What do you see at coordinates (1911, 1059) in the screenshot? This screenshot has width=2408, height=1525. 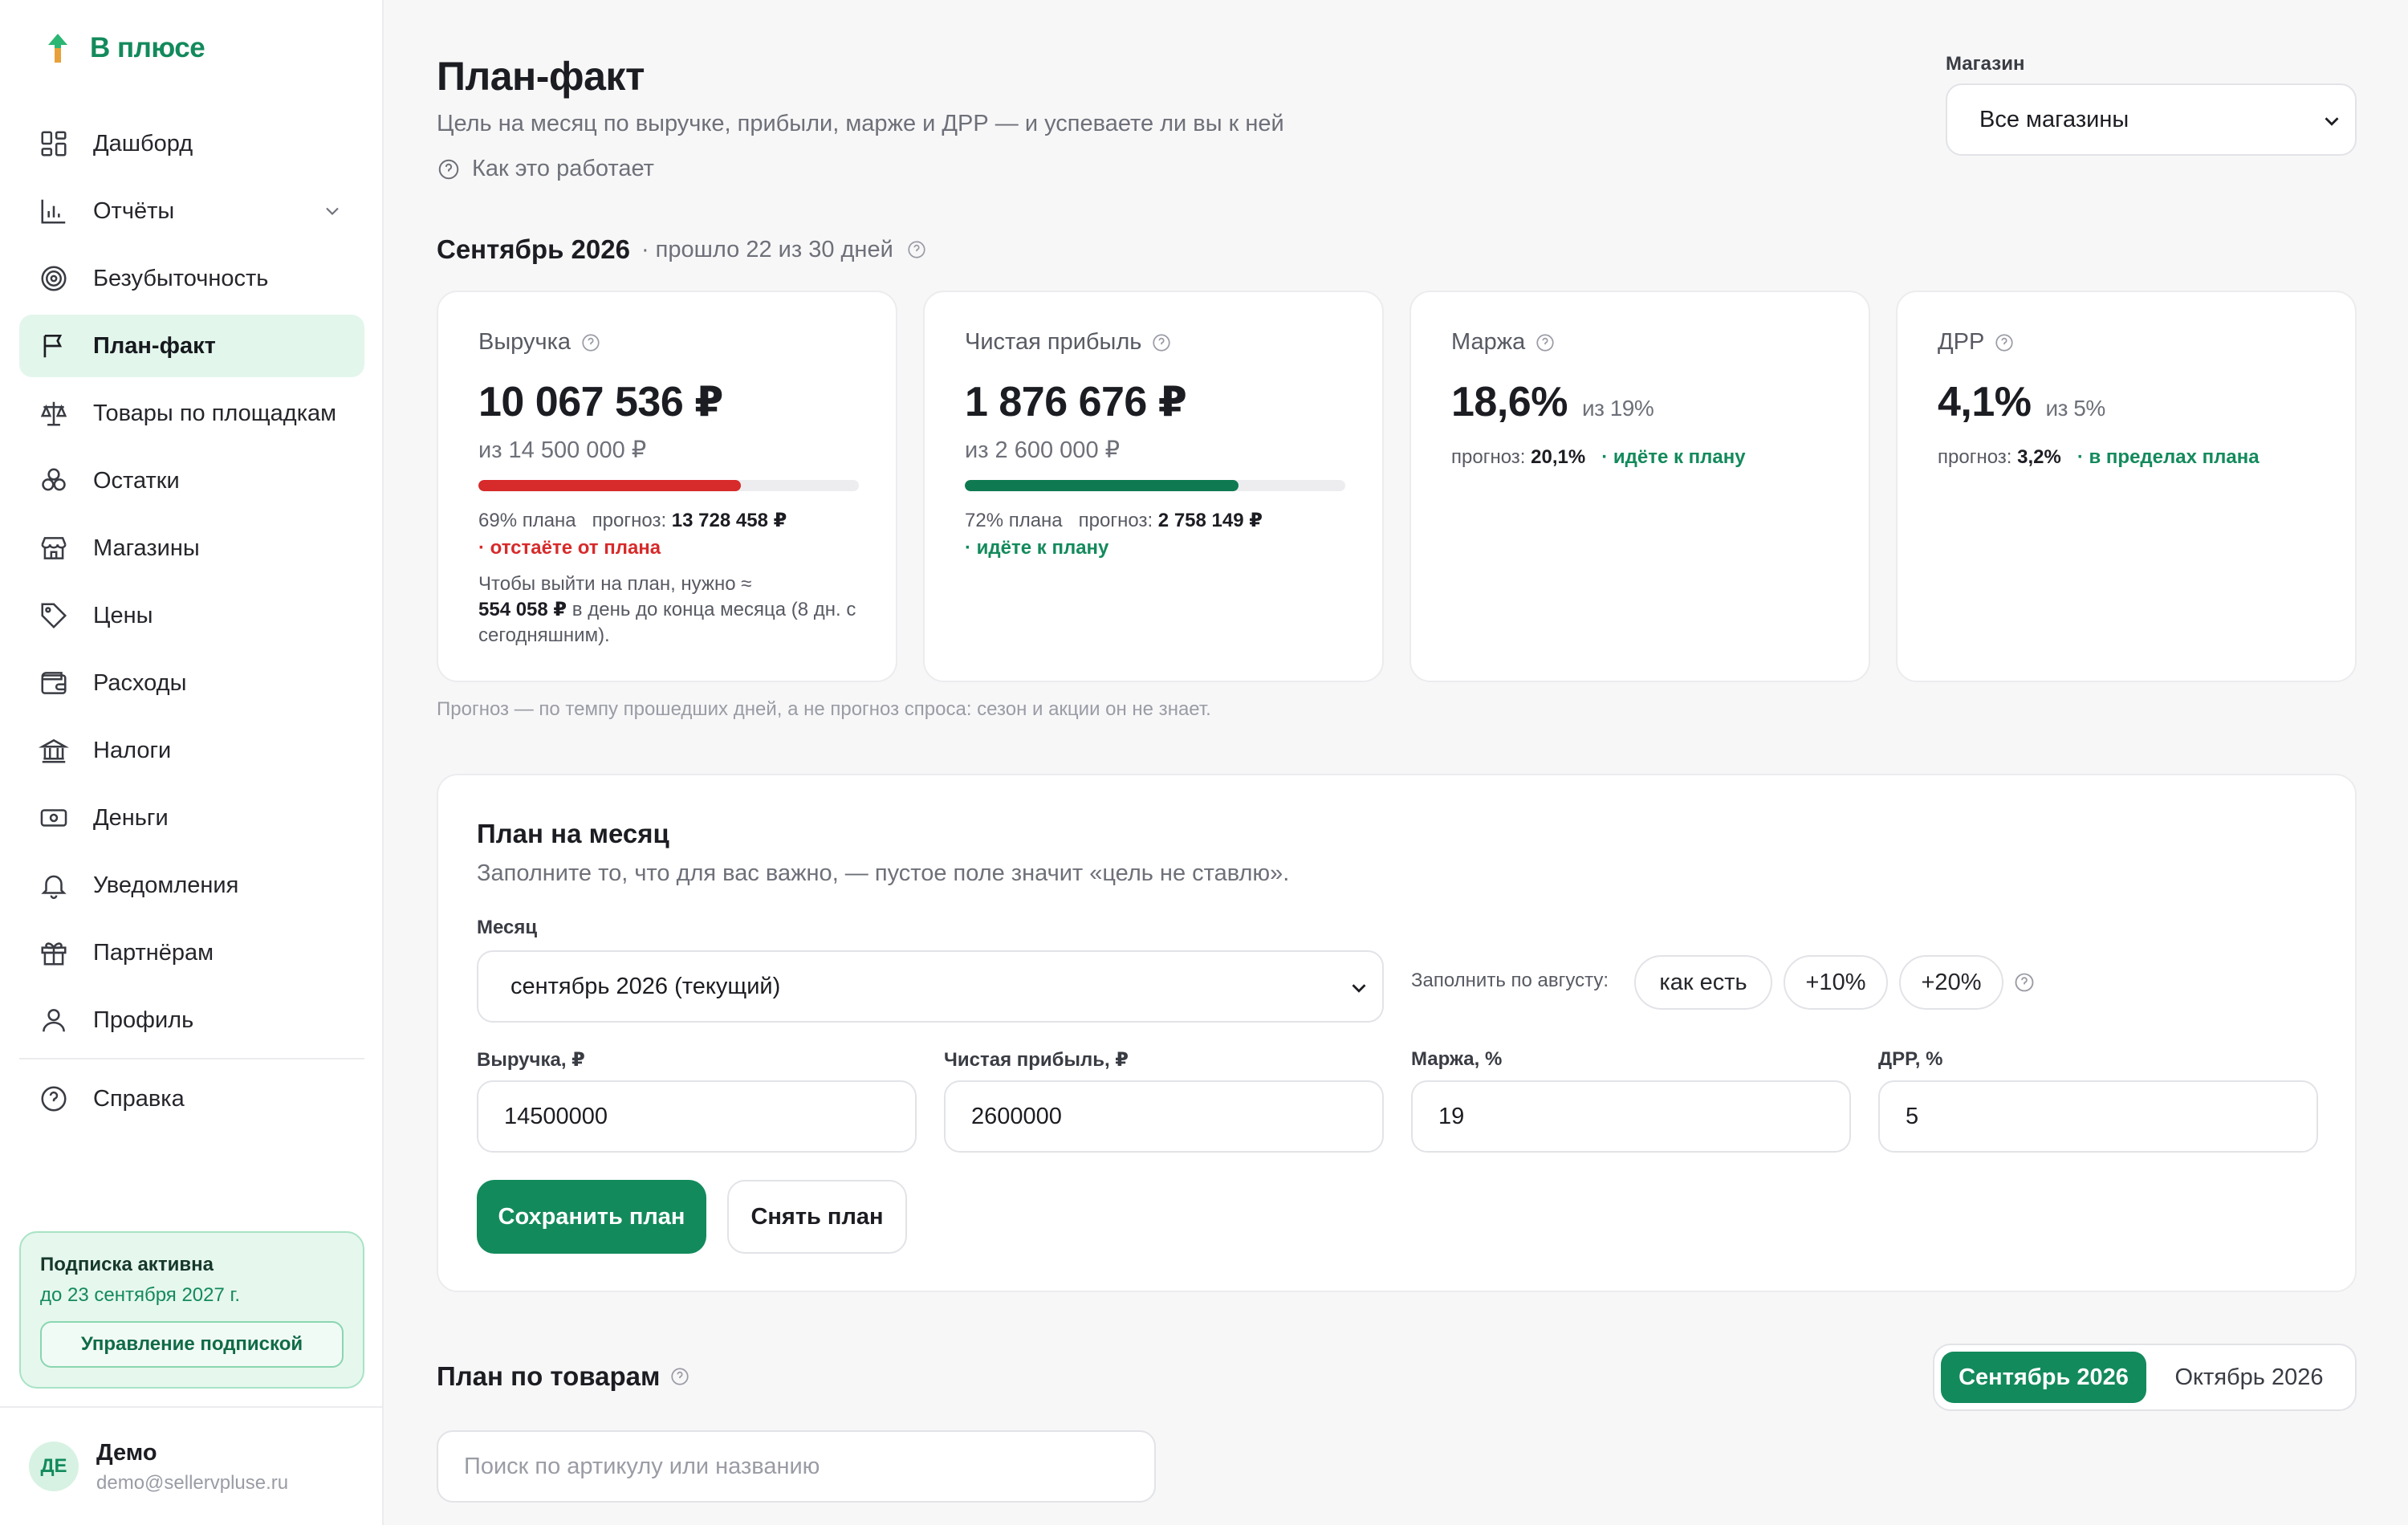 I see `drr-field-label: ДРР, %` at bounding box center [1911, 1059].